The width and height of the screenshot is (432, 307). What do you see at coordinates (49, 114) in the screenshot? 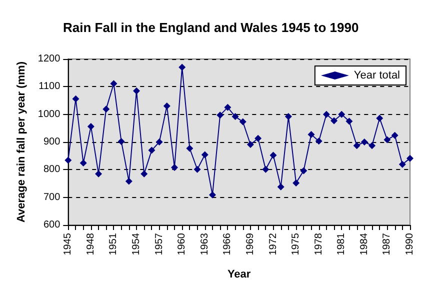
I see `y-tick-label: 1000` at bounding box center [49, 114].